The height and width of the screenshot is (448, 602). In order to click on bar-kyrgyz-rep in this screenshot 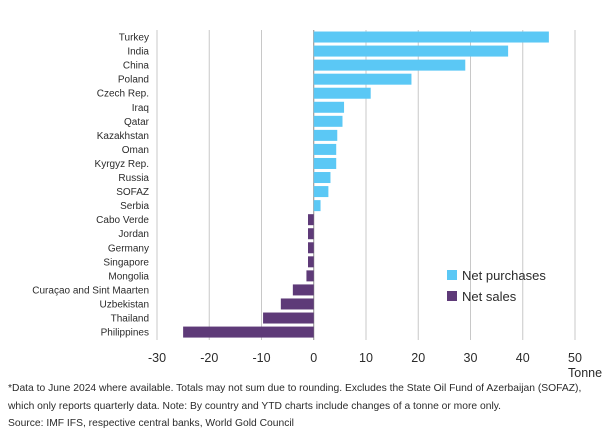, I will do `click(325, 163)`.